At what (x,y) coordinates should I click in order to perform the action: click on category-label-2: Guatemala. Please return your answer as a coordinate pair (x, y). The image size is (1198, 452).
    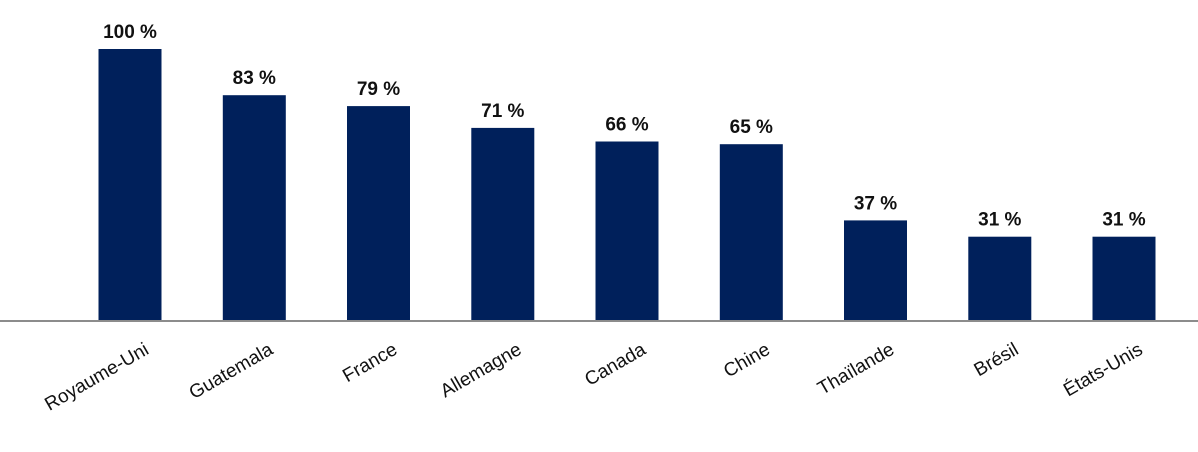
    Looking at the image, I should click on (231, 371).